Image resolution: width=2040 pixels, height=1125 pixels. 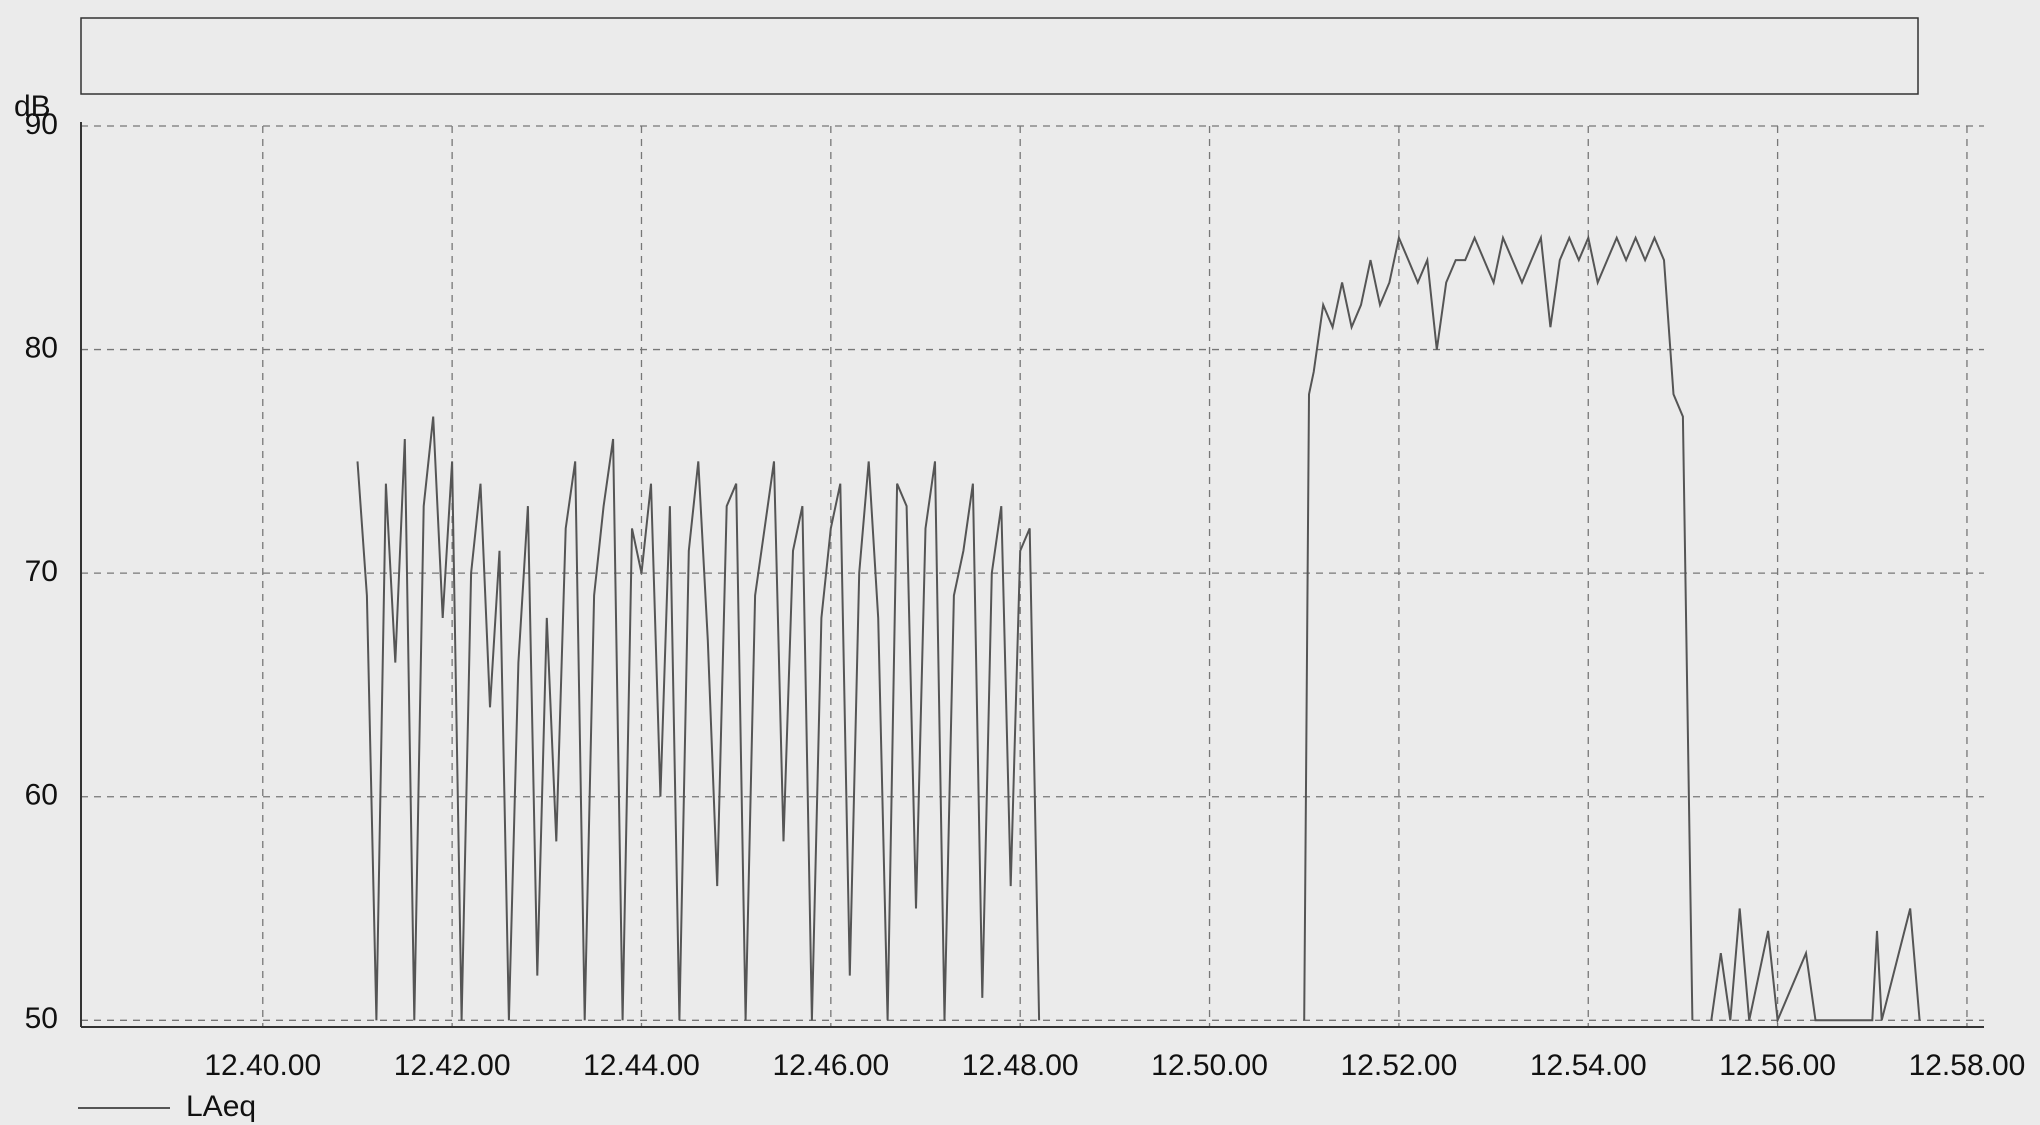 I want to click on y-tick-label: 70, so click(x=41, y=571).